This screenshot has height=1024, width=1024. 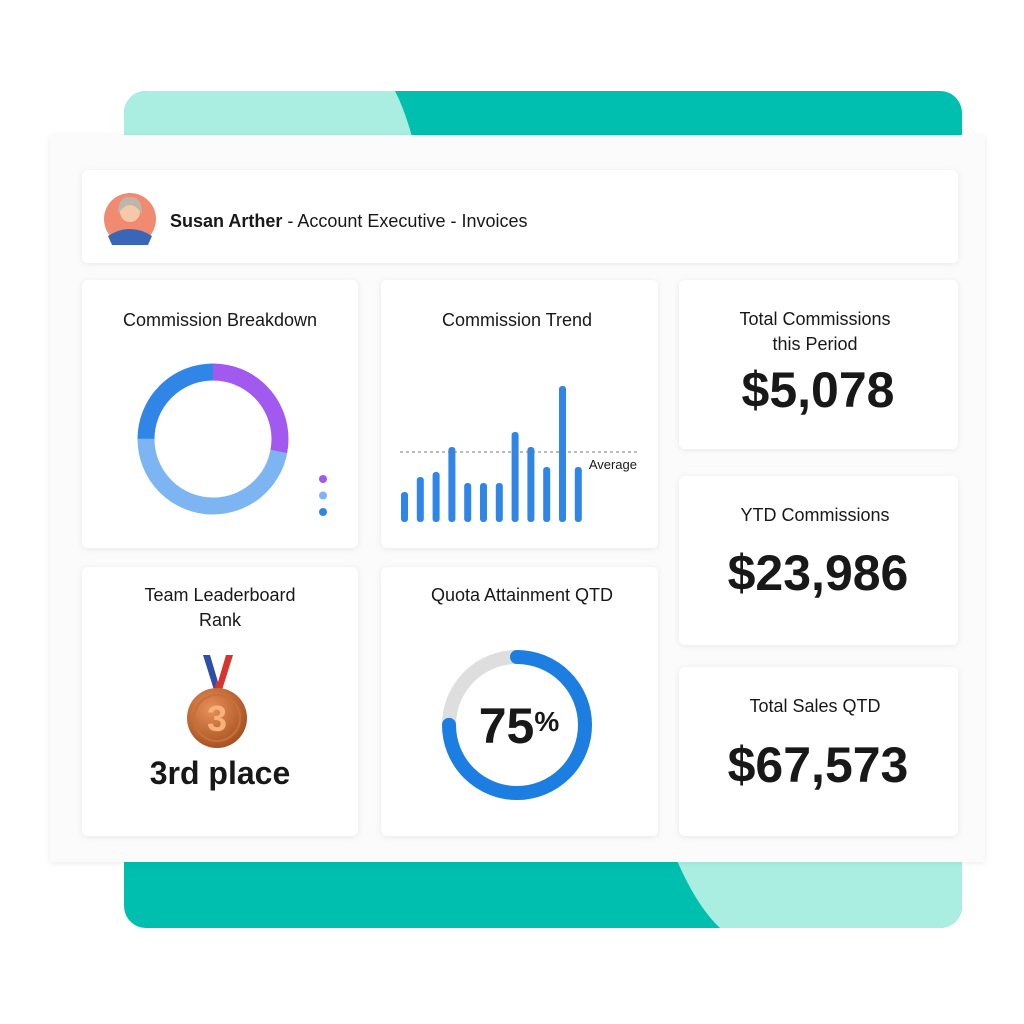 I want to click on medal-number: 3, so click(x=217, y=718).